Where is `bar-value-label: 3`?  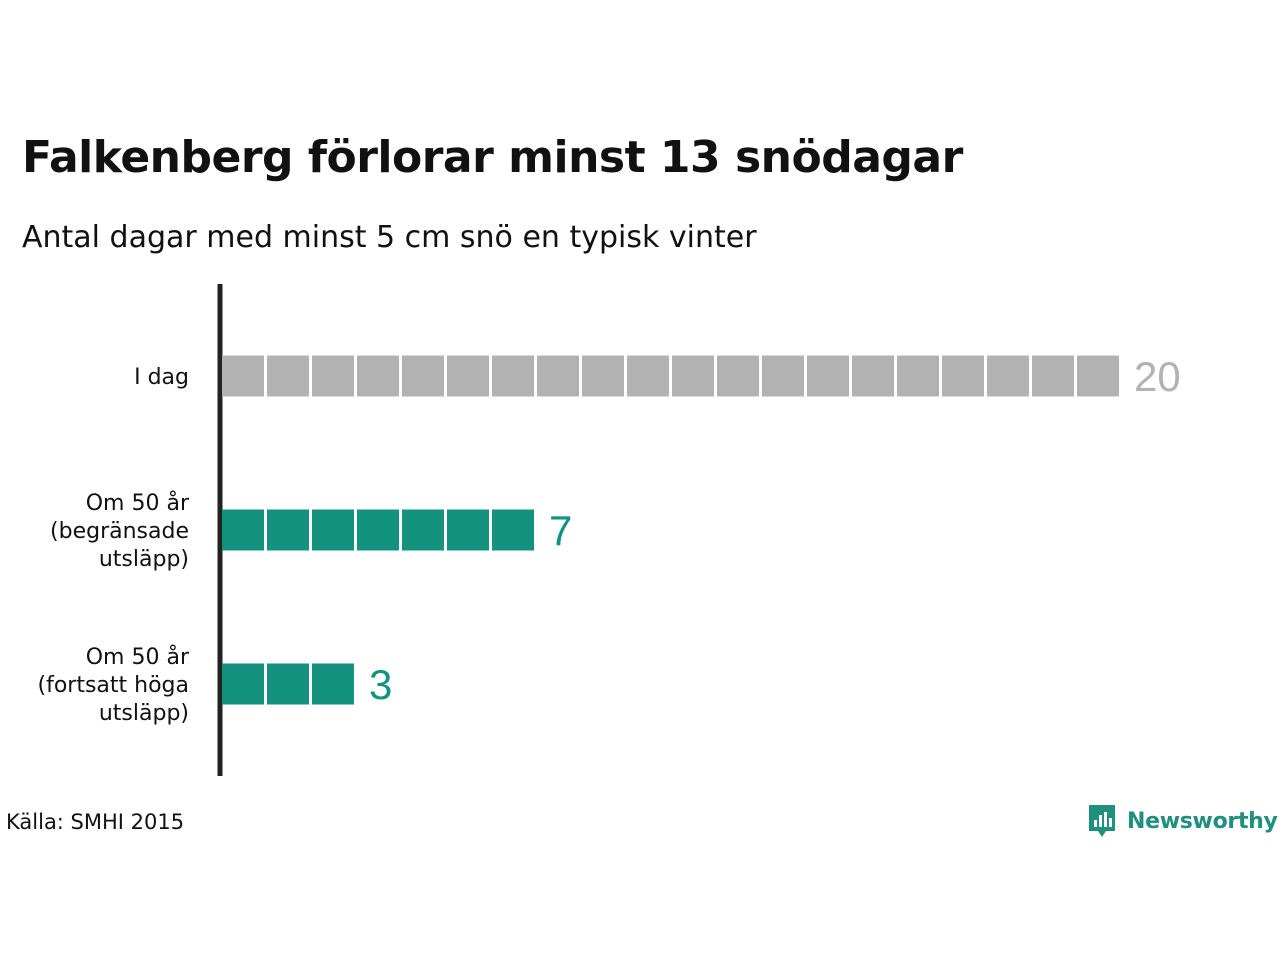 bar-value-label: 3 is located at coordinates (380, 684).